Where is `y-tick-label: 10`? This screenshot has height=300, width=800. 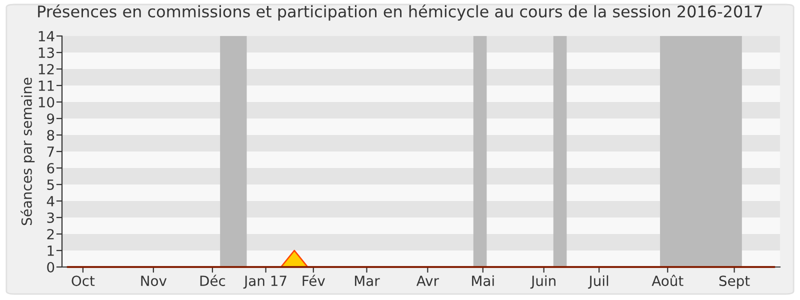 y-tick-label: 10 is located at coordinates (46, 102).